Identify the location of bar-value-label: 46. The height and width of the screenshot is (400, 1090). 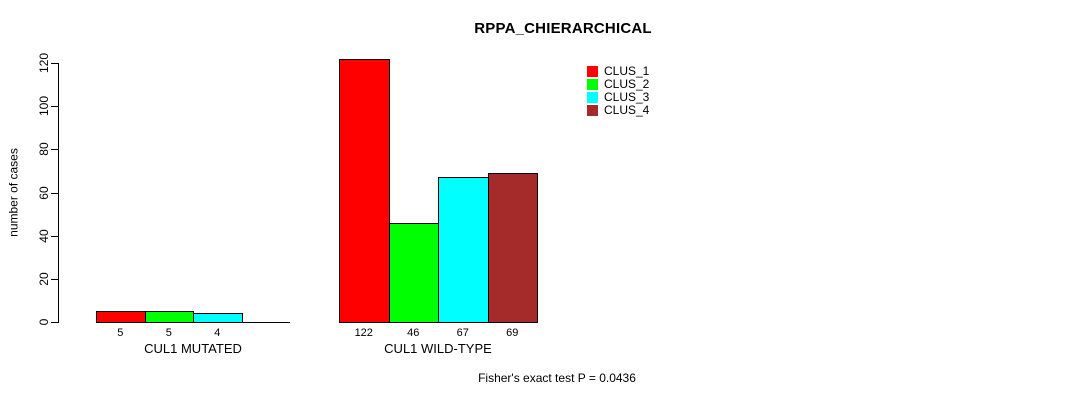
(413, 333).